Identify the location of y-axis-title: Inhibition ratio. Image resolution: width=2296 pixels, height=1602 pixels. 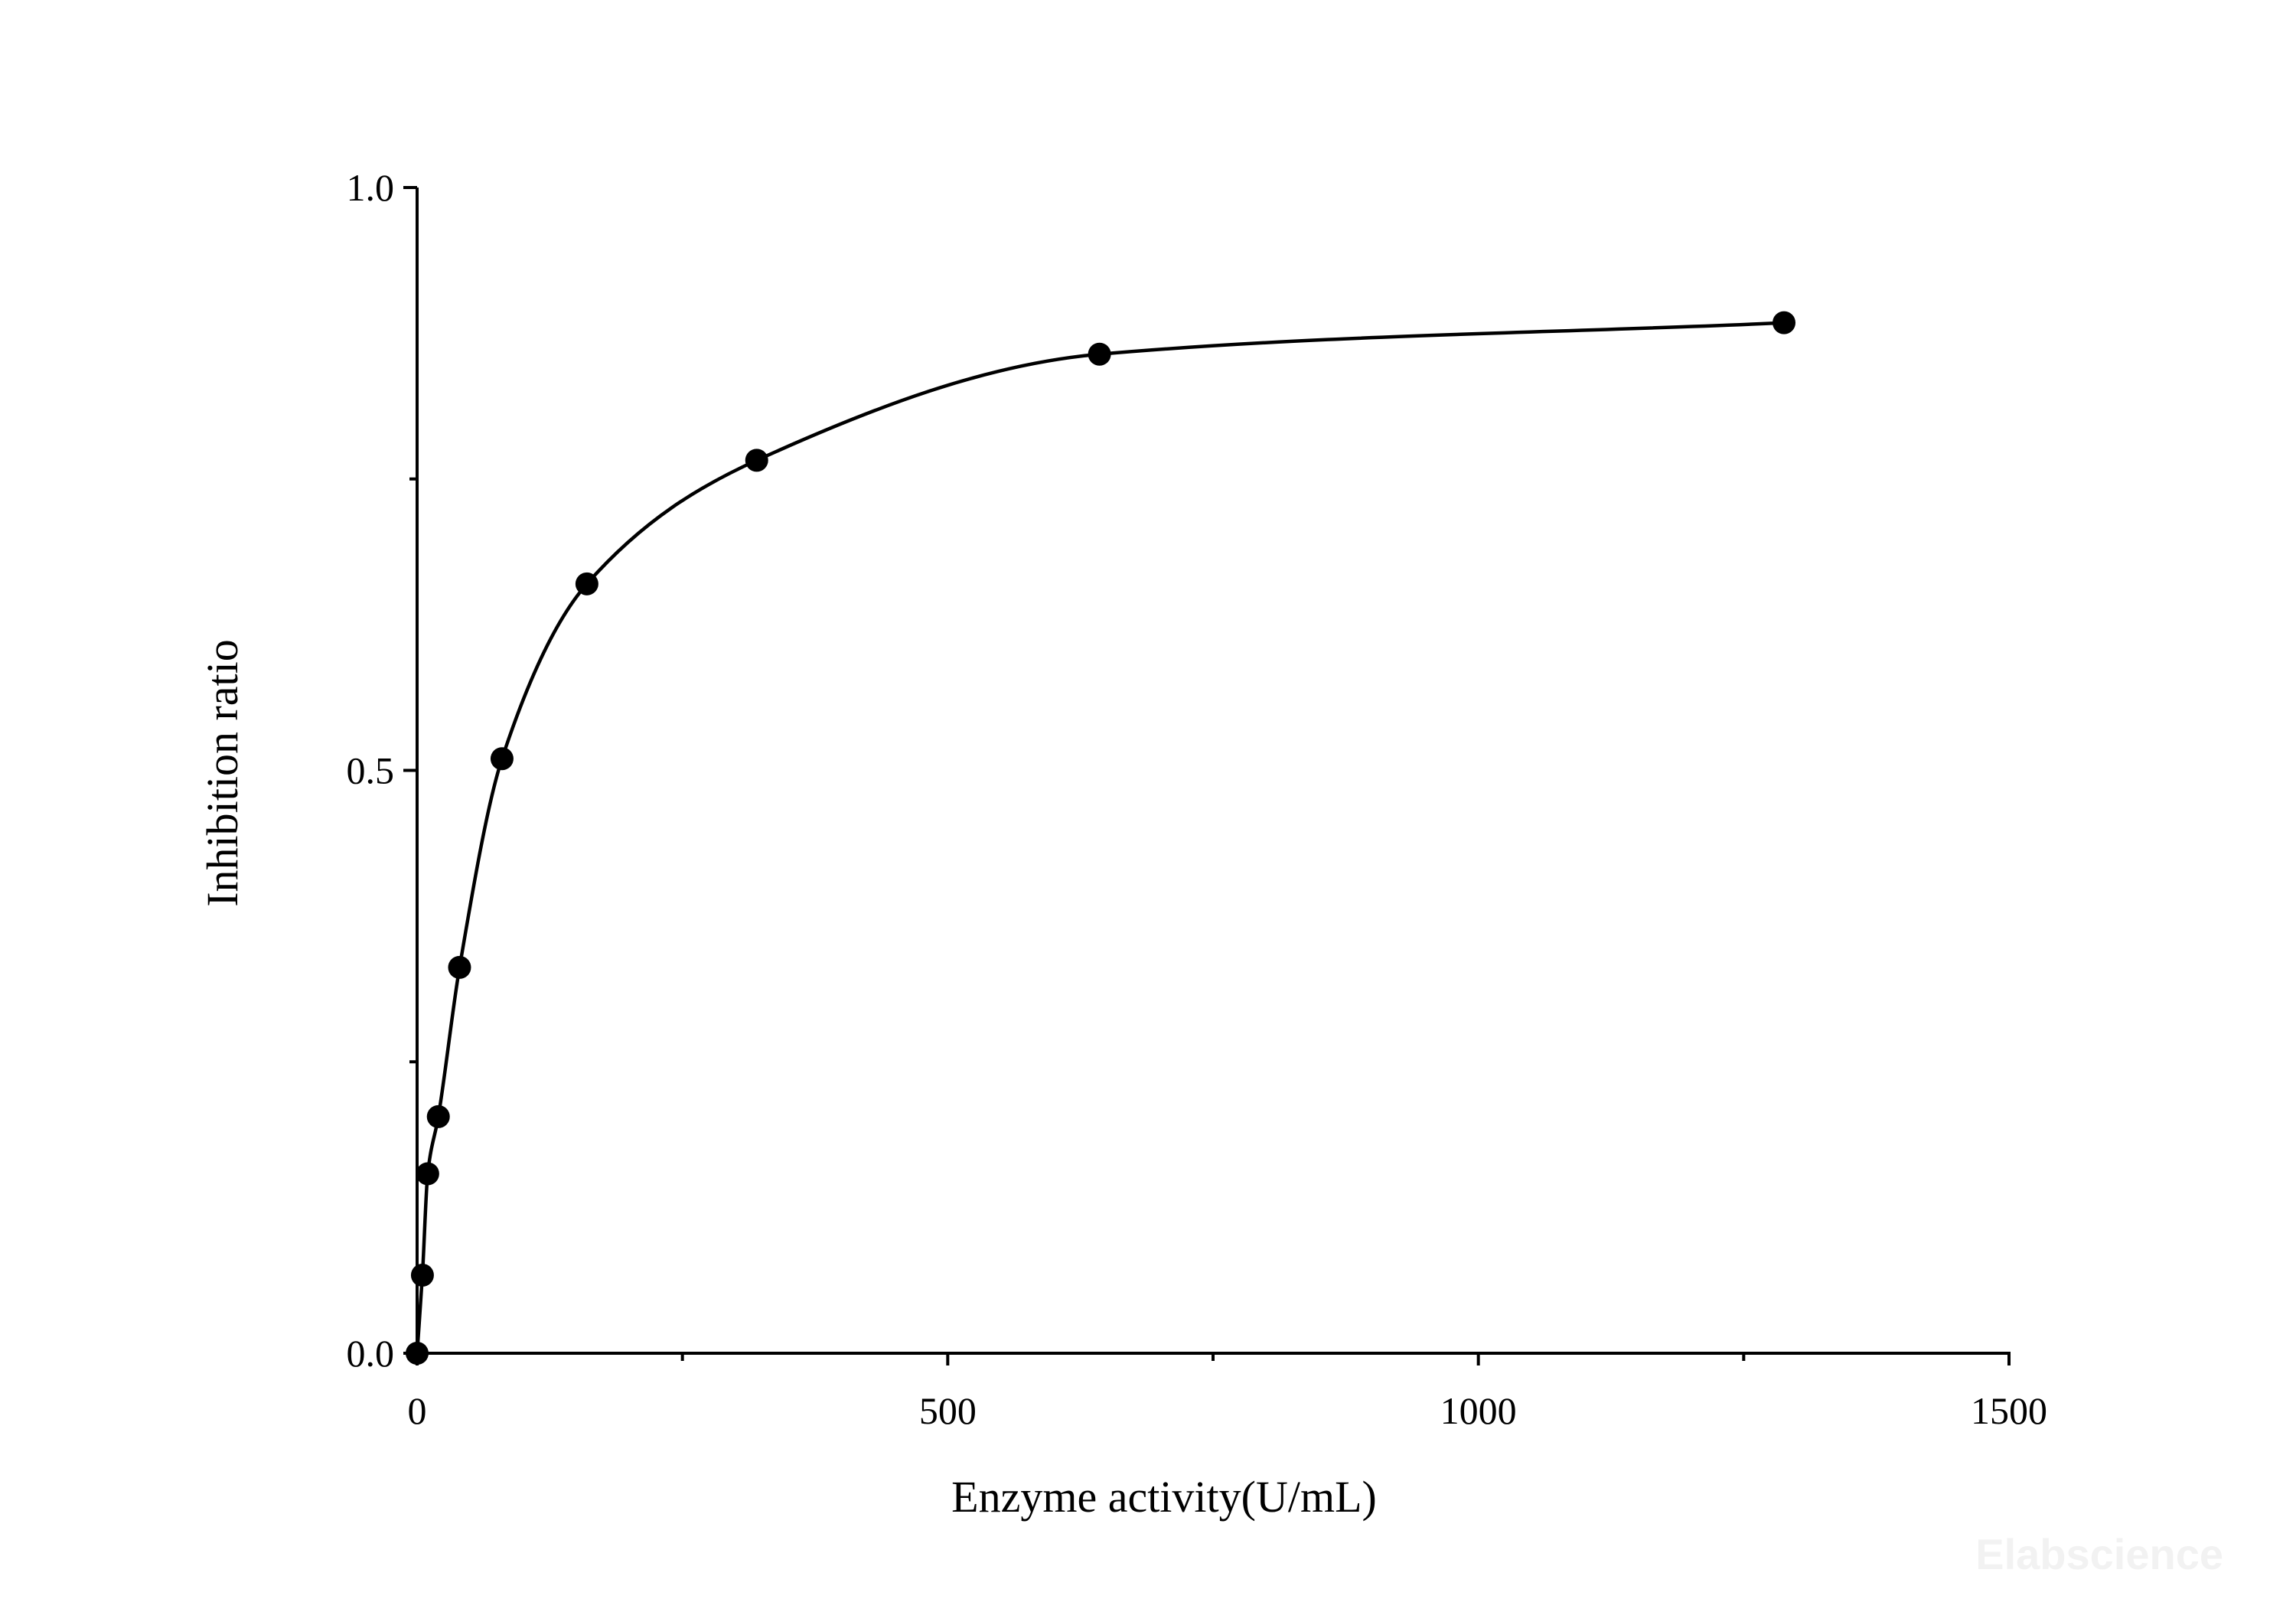
(222, 773).